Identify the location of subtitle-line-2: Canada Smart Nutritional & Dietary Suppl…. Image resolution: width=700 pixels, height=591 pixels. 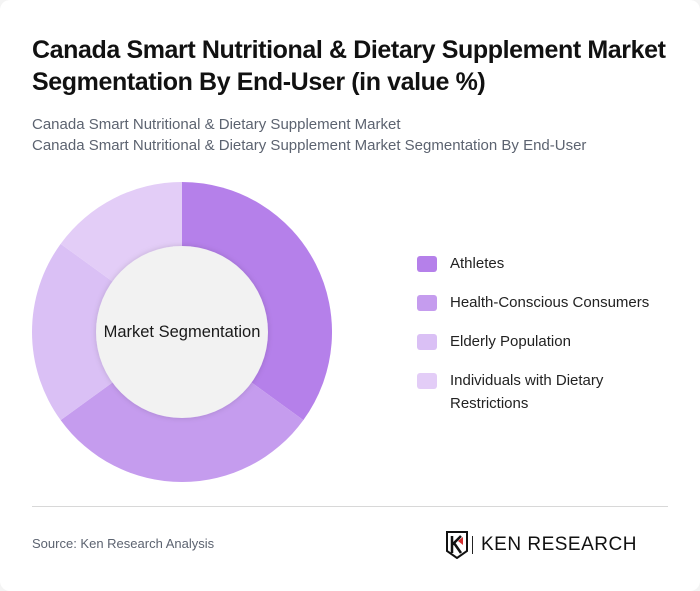
(309, 145).